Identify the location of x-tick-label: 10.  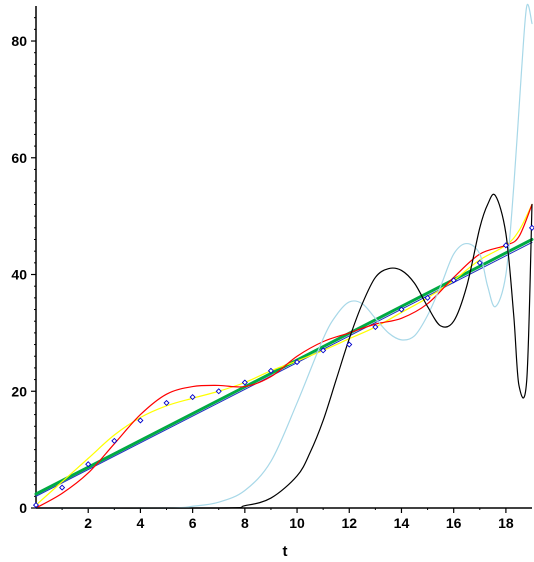
(297, 523).